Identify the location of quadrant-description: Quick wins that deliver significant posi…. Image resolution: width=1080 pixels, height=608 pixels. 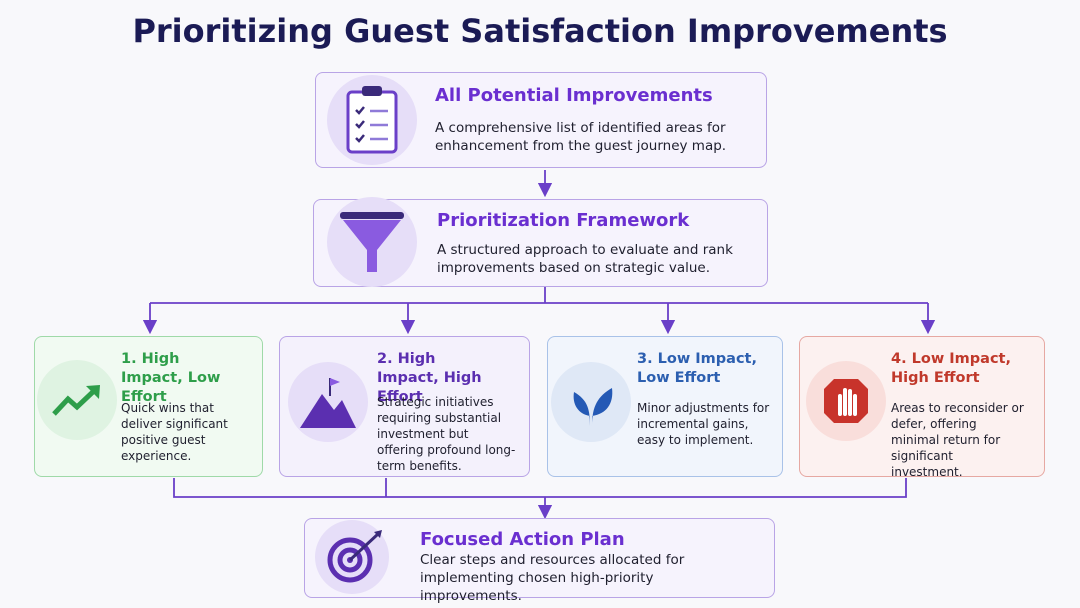
(174, 432).